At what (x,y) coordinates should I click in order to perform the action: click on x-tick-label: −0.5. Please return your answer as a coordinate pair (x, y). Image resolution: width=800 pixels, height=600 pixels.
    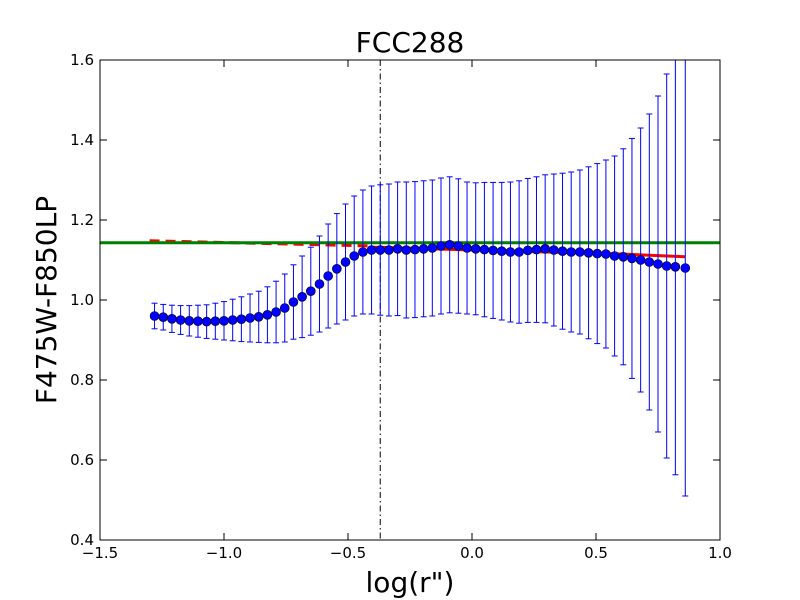
    Looking at the image, I should click on (348, 553).